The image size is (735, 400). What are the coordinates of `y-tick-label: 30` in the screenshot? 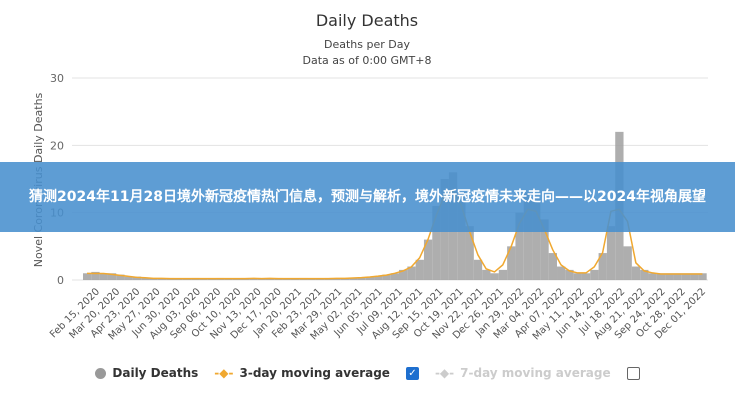 It's located at (57, 78).